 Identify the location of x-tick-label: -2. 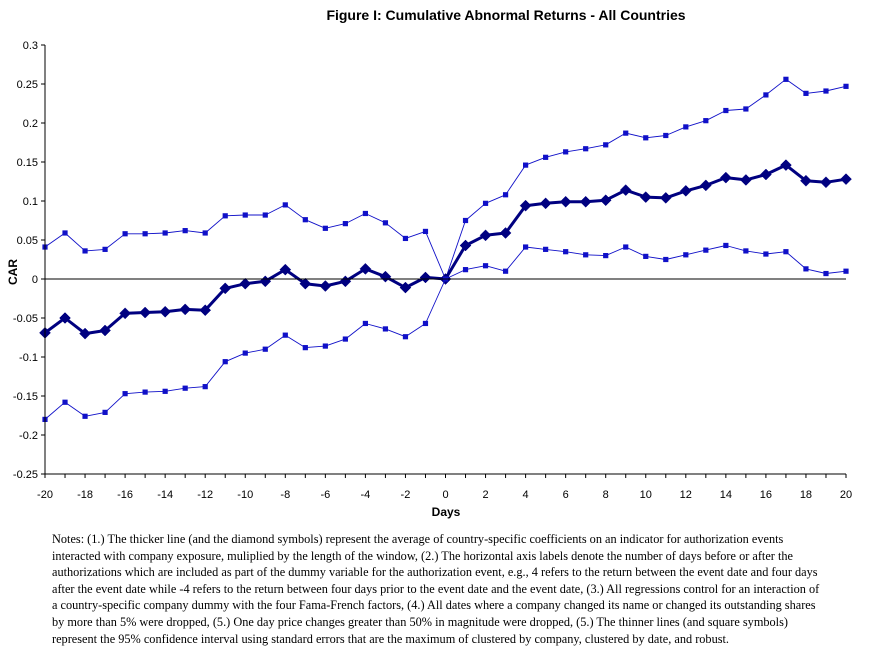
(406, 495).